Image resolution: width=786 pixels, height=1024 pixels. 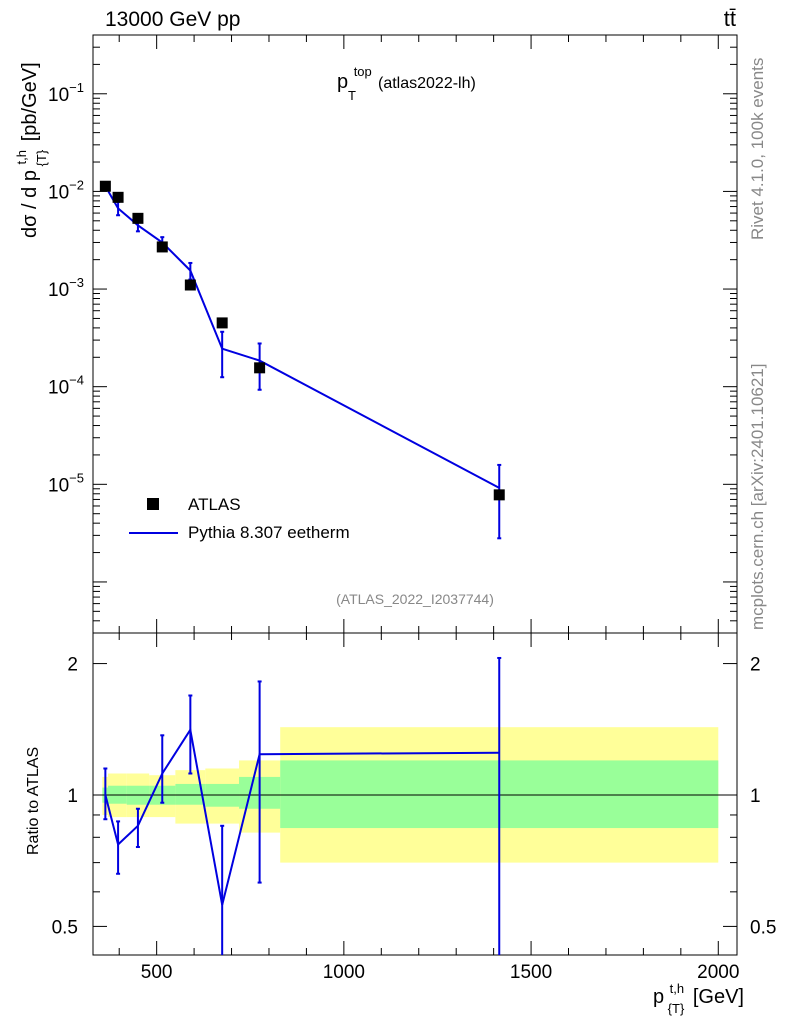 I want to click on y-tick-exponent: −1, so click(x=76, y=87).